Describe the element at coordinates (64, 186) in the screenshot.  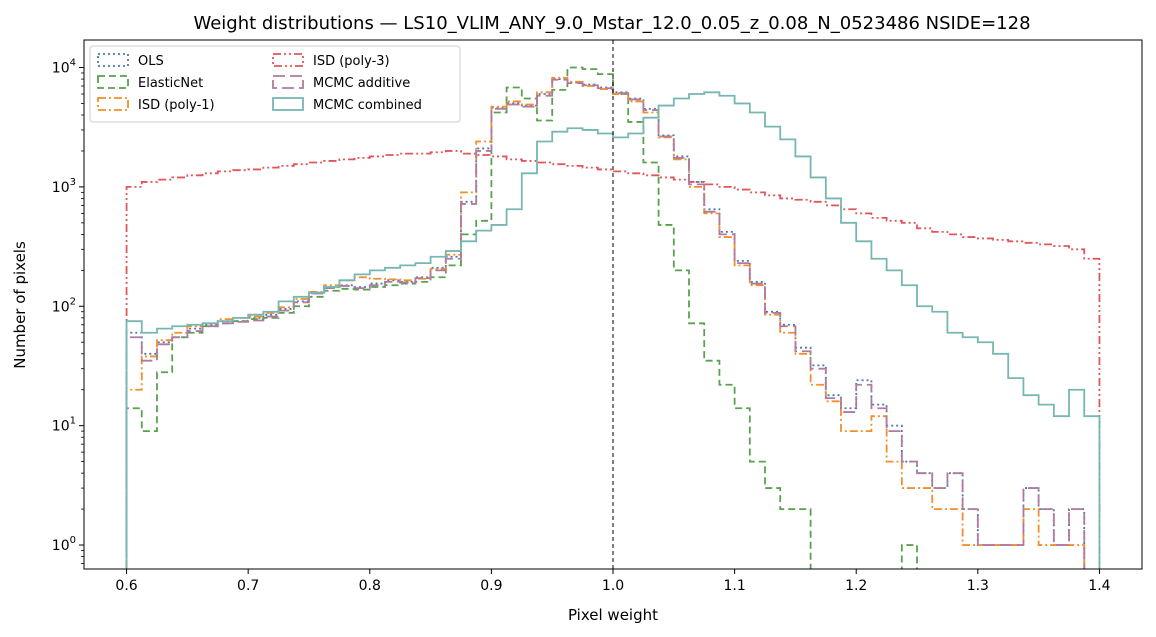
I see `y-tick-label: 10³` at that location.